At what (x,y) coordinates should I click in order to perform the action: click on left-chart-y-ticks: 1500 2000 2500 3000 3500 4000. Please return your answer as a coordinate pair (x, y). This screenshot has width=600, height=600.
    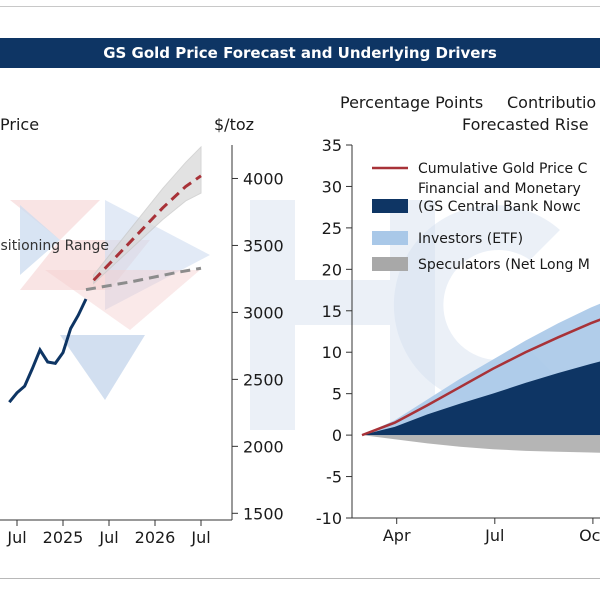
    Looking at the image, I should click on (258, 346).